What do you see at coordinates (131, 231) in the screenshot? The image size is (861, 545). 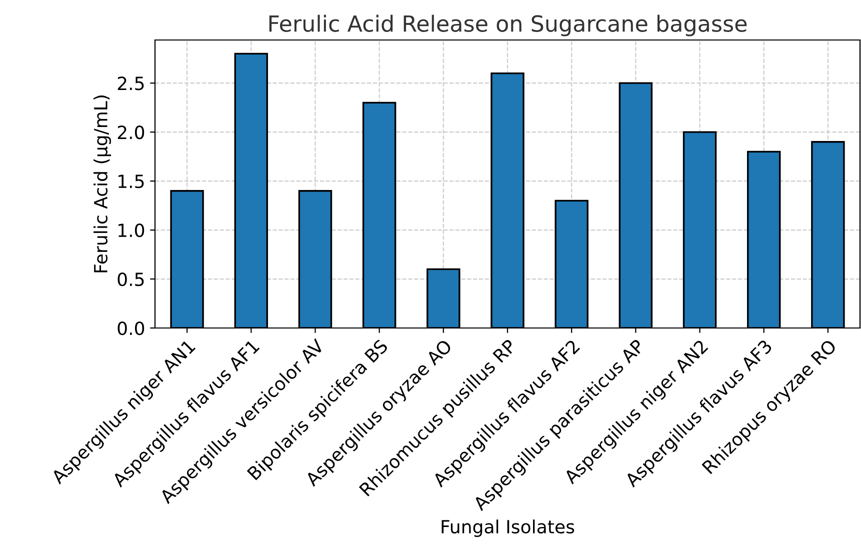 I see `y-tick-label: 1.0` at bounding box center [131, 231].